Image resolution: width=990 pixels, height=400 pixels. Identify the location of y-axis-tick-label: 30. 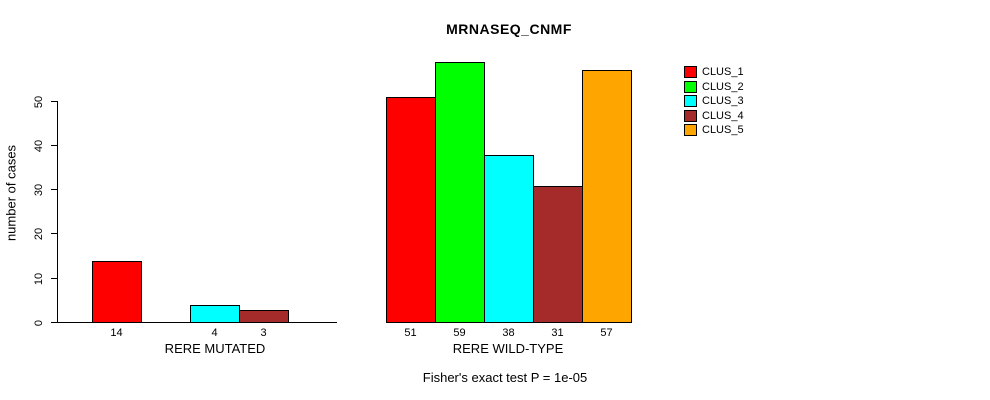
(39, 189).